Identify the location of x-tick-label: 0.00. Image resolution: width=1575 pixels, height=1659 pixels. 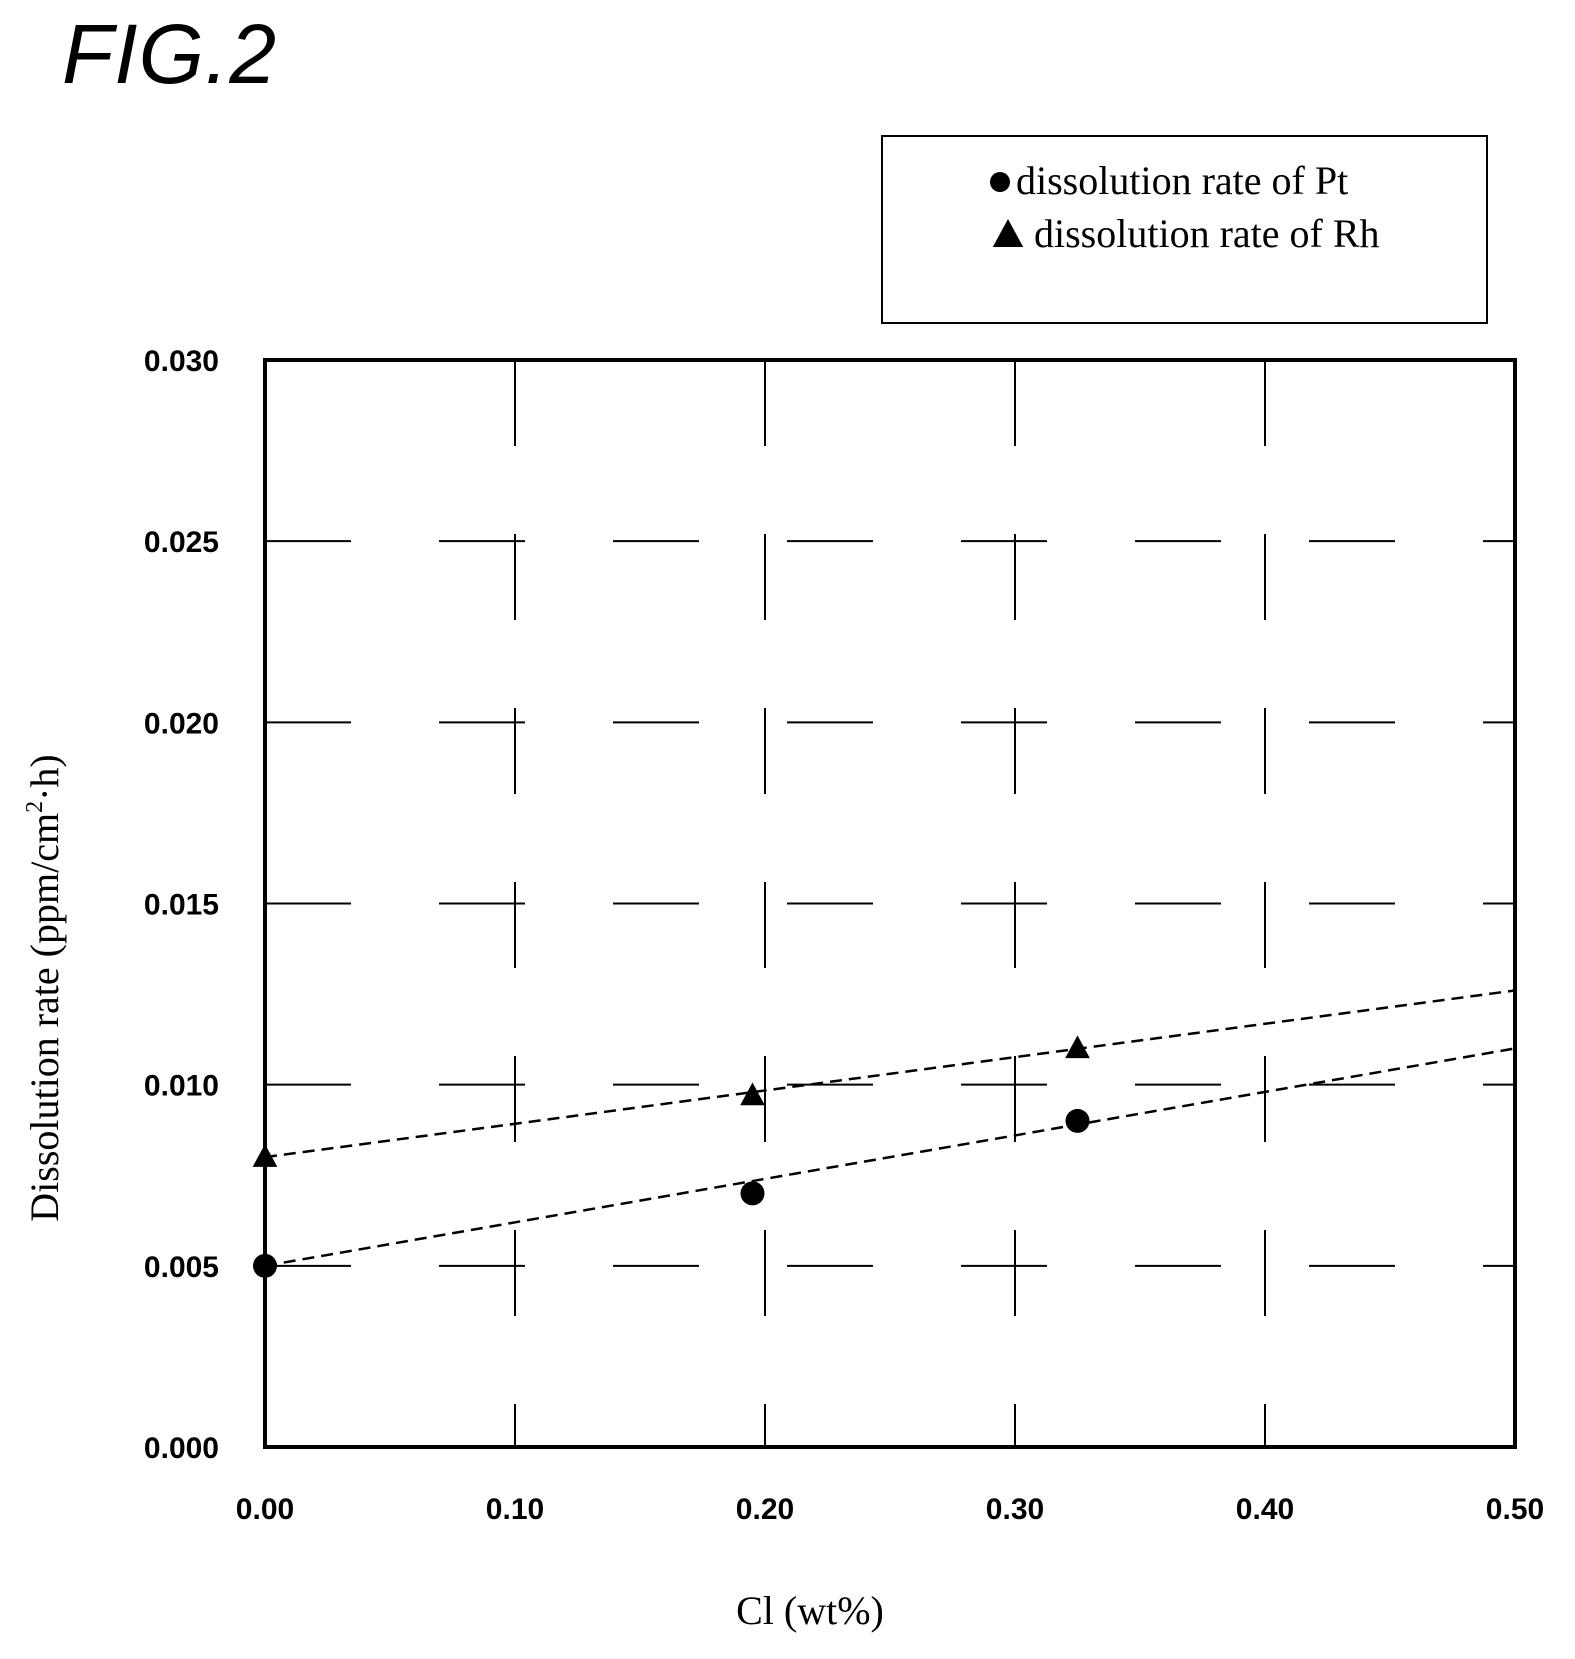
(265, 1509).